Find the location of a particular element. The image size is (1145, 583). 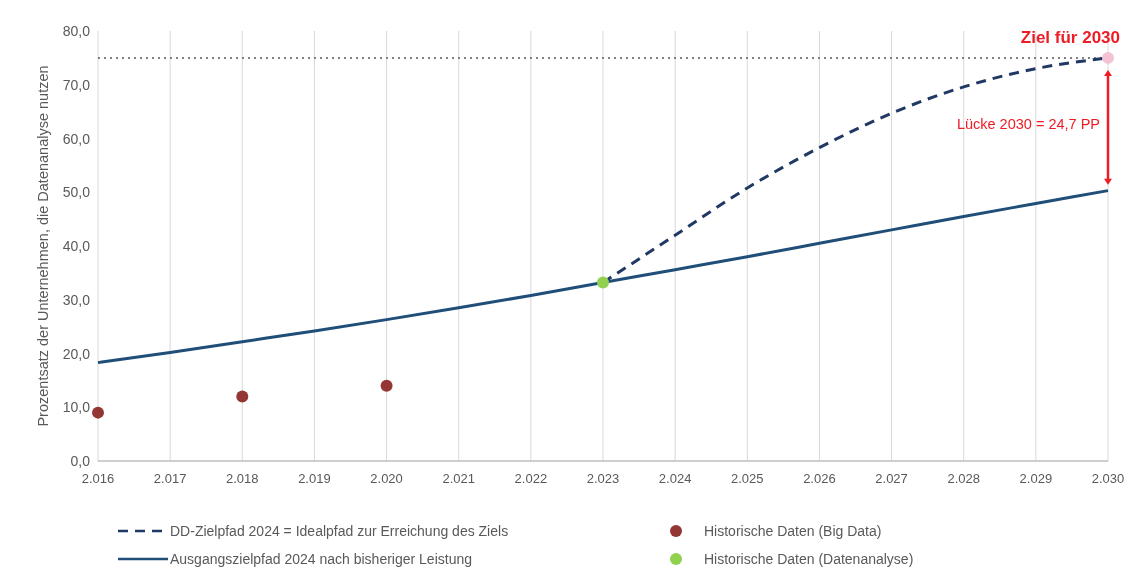

x-tick-label: 2.030 is located at coordinates (1108, 478).